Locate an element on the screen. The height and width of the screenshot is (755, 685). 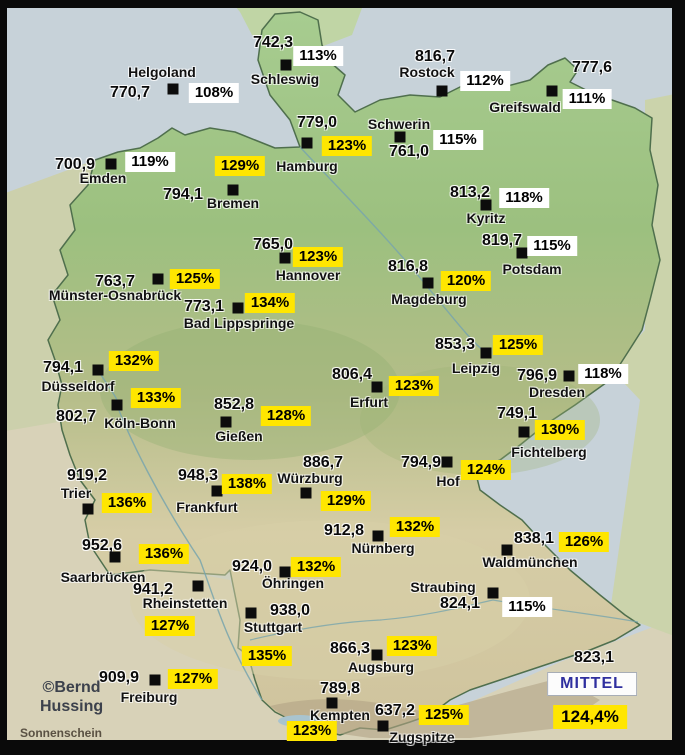
station-value: 866,3 is located at coordinates (350, 648).